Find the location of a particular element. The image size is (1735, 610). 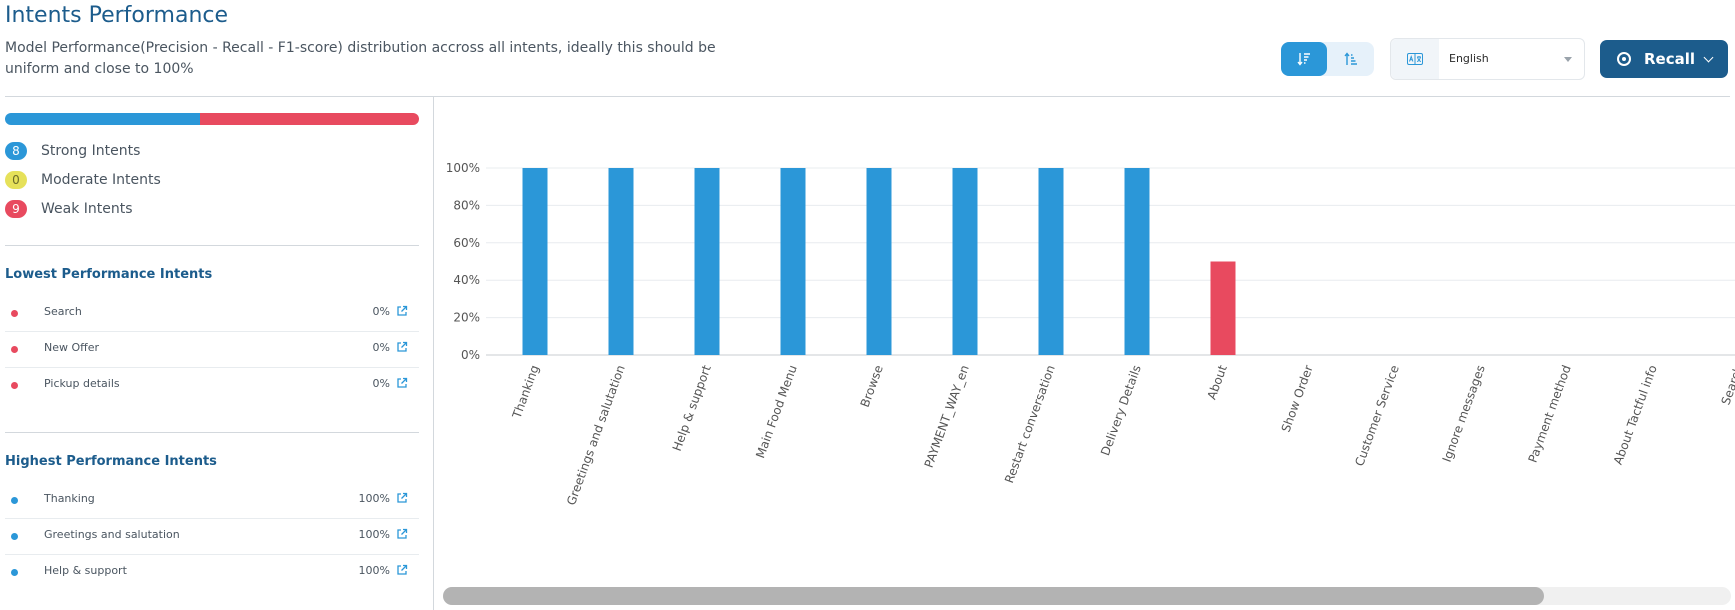

x-tick-label: Show Order is located at coordinates (1297, 398).